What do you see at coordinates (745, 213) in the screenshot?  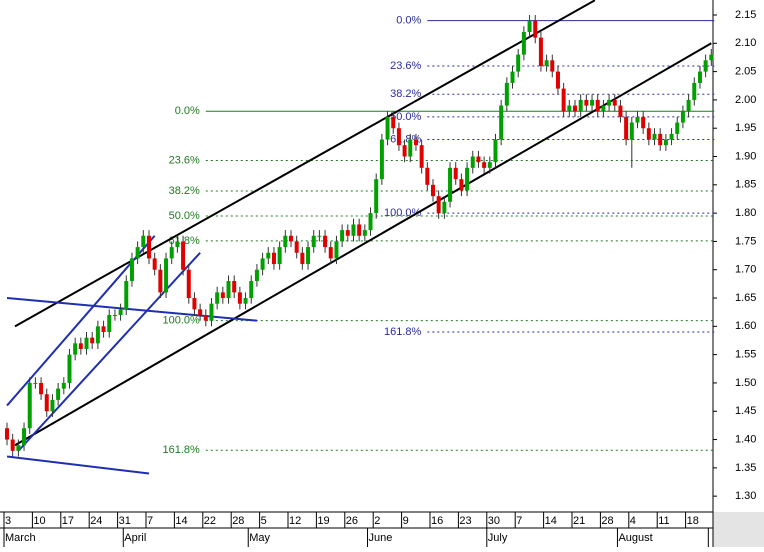 I see `y-tick-label: 1.80` at bounding box center [745, 213].